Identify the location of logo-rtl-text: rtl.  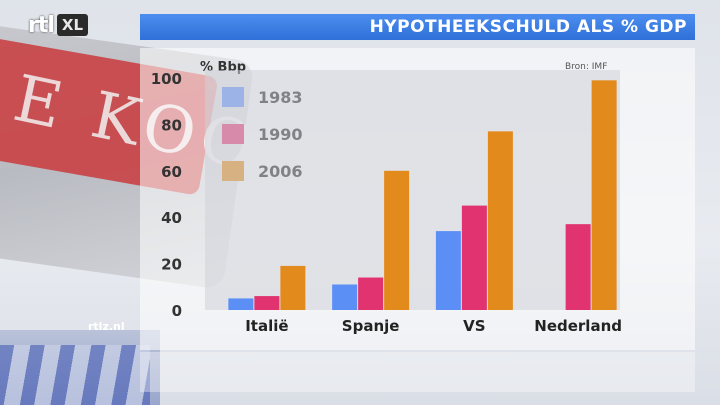
(41, 25).